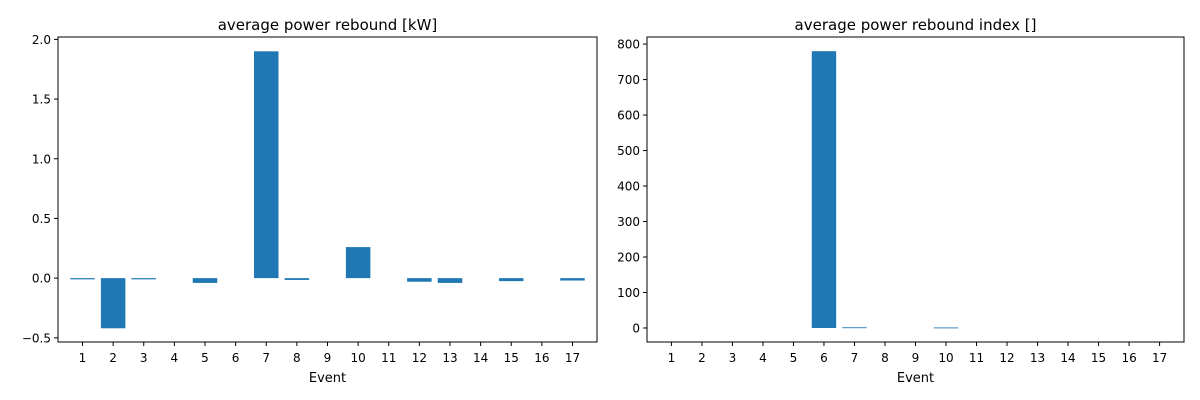 This screenshot has width=1200, height=400. Describe the element at coordinates (41, 219) in the screenshot. I see `y-tick-label: 0.5` at that location.